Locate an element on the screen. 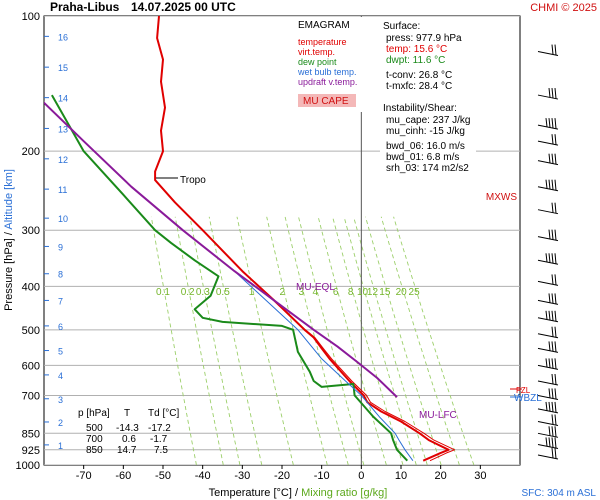  table-row-700-t: 0.6 is located at coordinates (129, 439).